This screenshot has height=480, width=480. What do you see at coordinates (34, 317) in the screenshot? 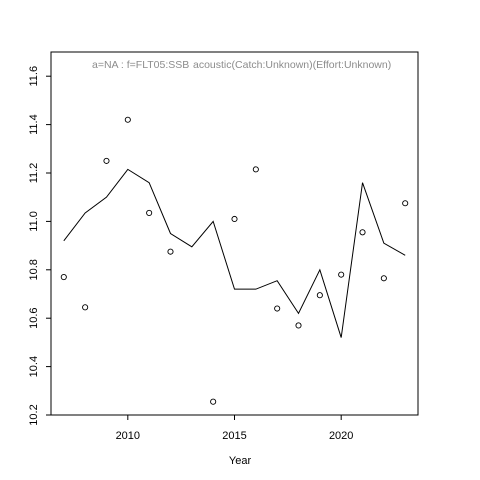
I see `y-tick-label: 10.6` at bounding box center [34, 317].